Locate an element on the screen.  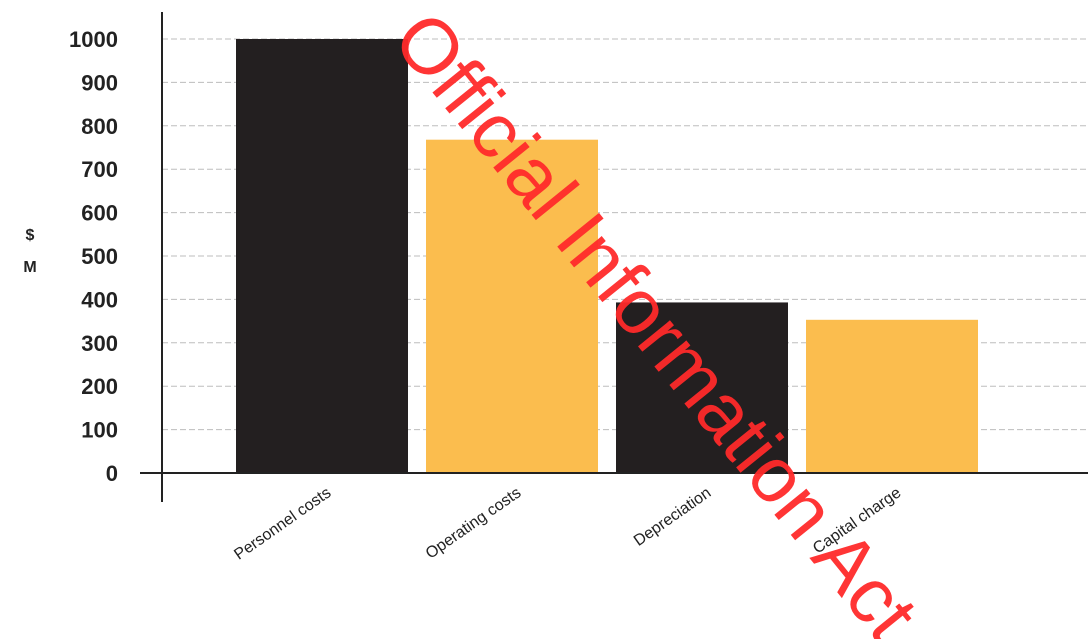
category-label: Operating costs is located at coordinates (474, 523).